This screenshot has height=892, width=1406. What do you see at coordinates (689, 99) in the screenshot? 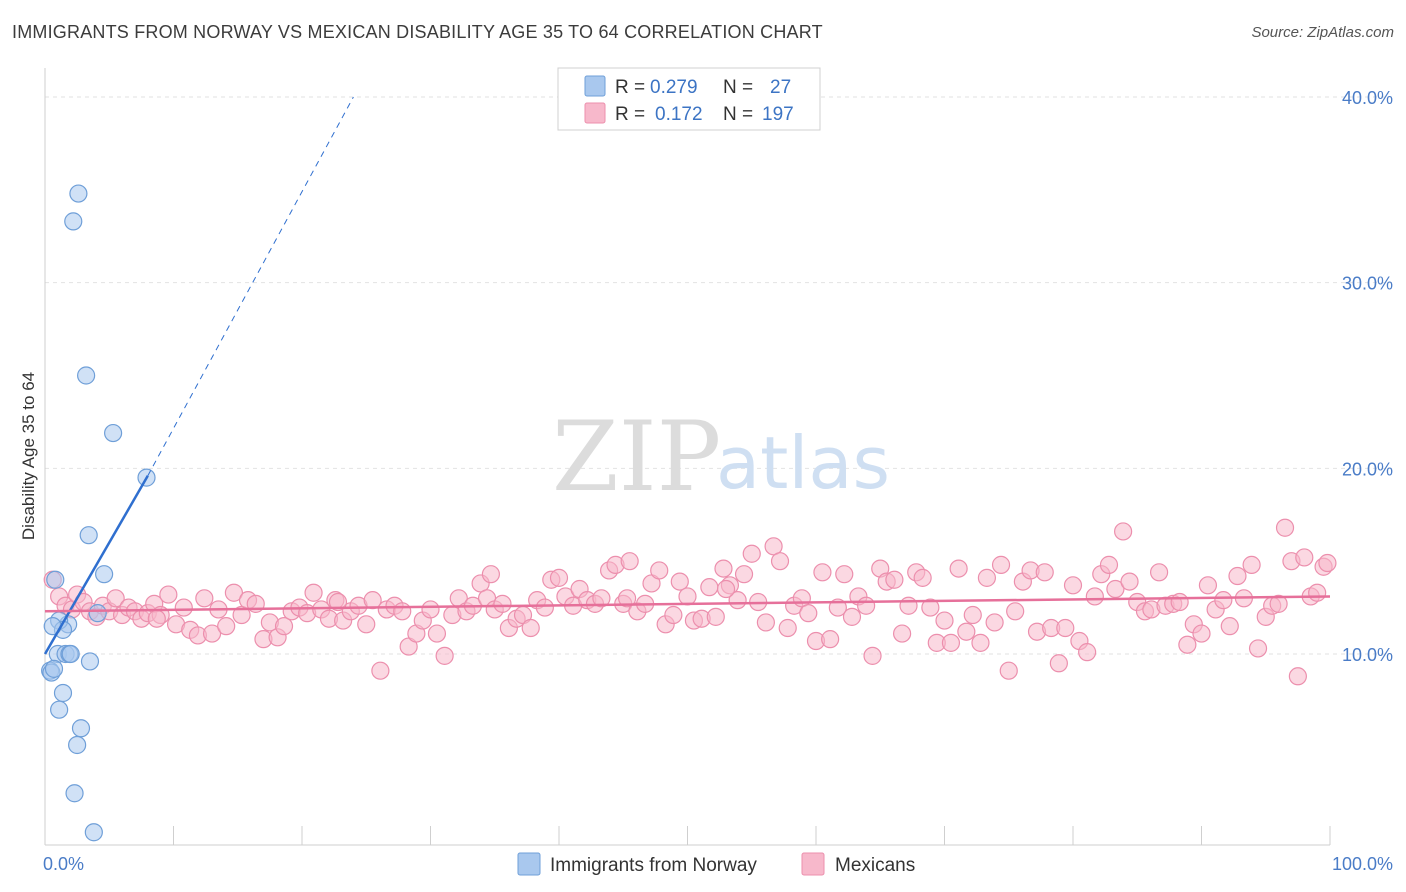
I see `correlation-legend: R = 0.279 N = 27 R = 0.172 N = 197` at bounding box center [689, 99].